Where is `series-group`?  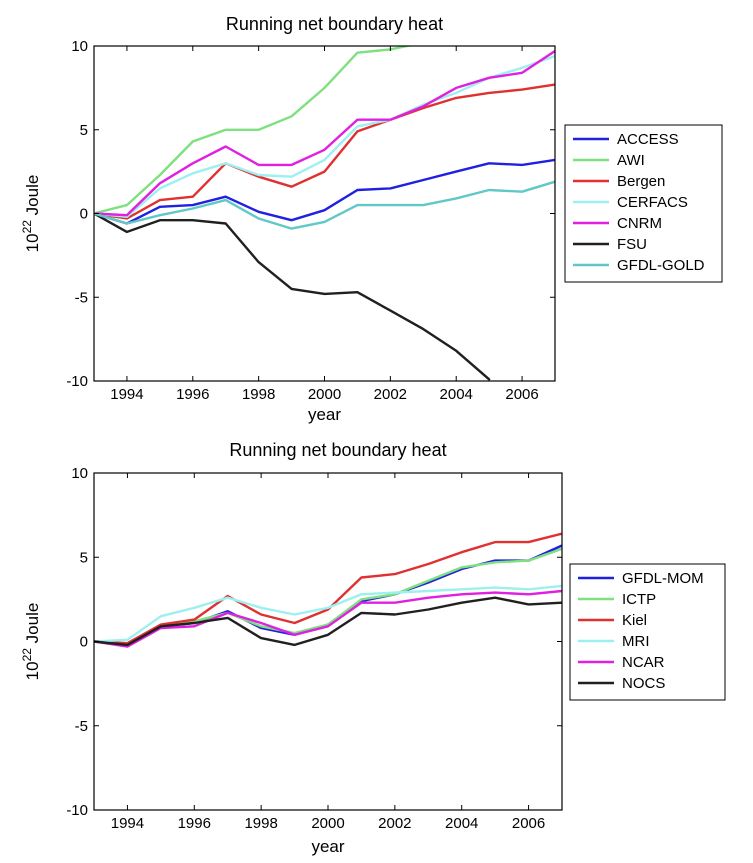 series-group is located at coordinates (328, 590).